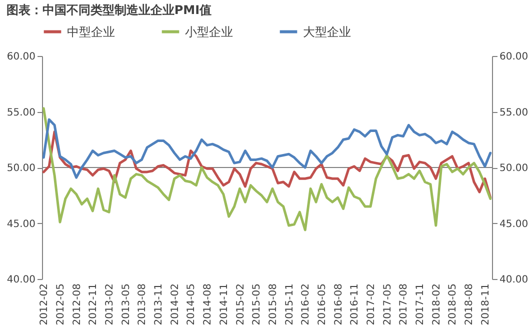 This screenshot has width=532, height=331. What do you see at coordinates (159, 305) in the screenshot?
I see `x-tick-label: 2013-11` at bounding box center [159, 305].